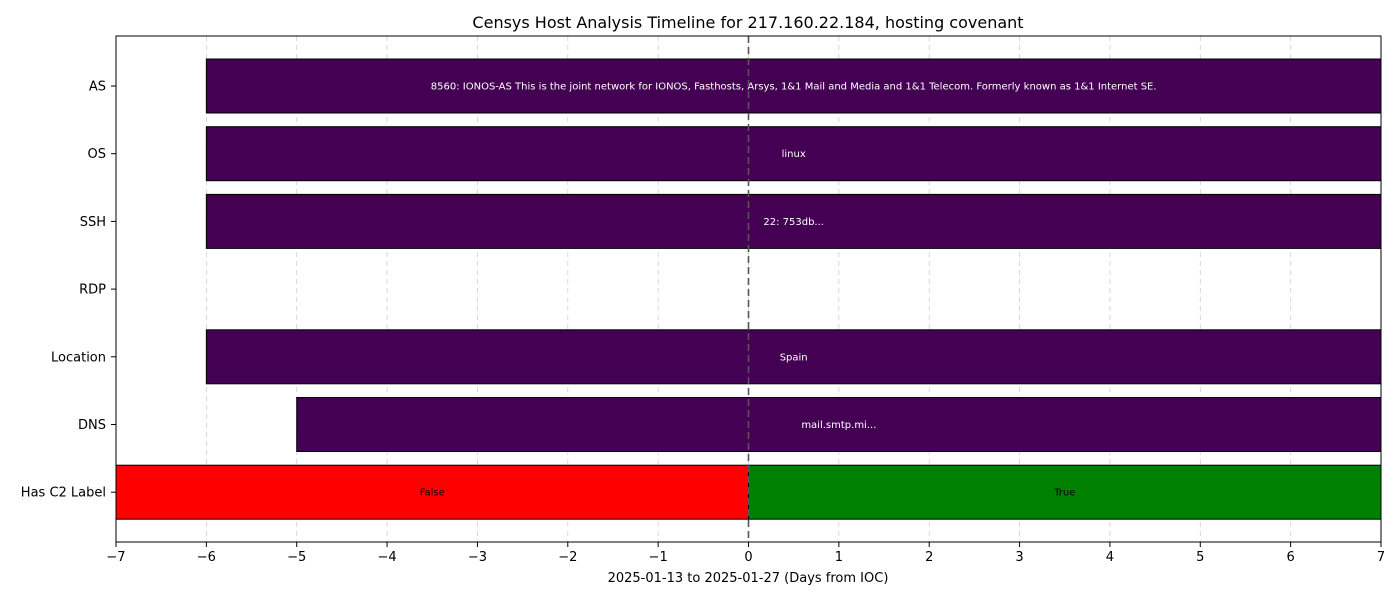  What do you see at coordinates (296, 557) in the screenshot?
I see `x-tick-label: −5` at bounding box center [296, 557].